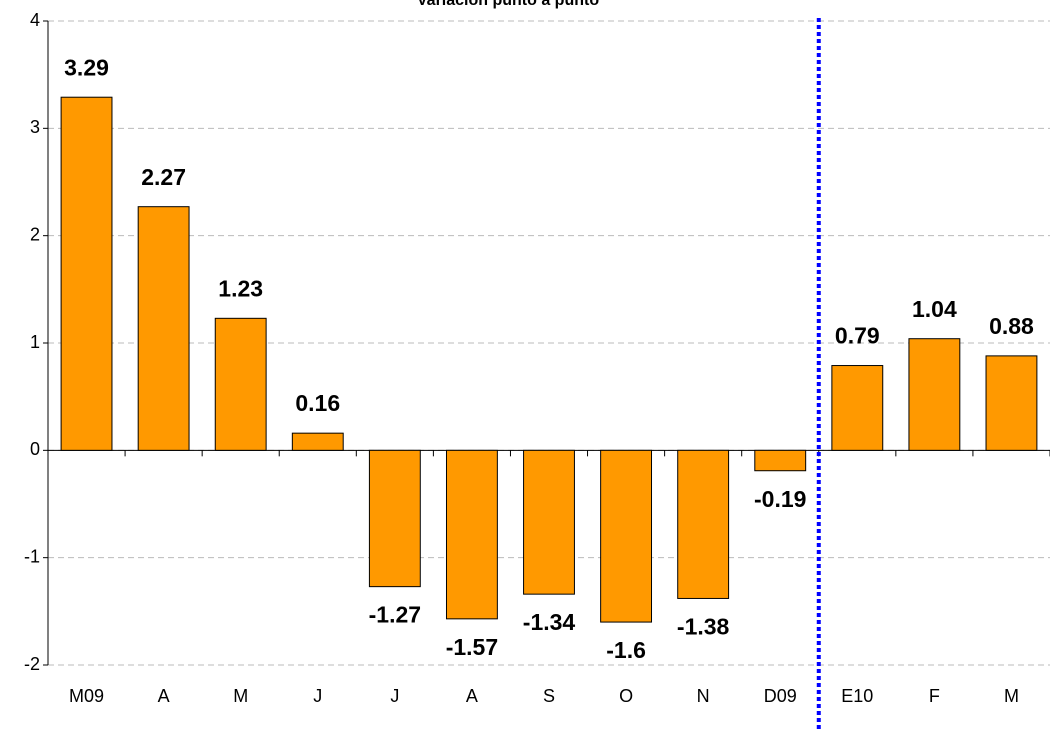 This screenshot has width=1050, height=729. I want to click on y-tick-label: 1, so click(35, 342).